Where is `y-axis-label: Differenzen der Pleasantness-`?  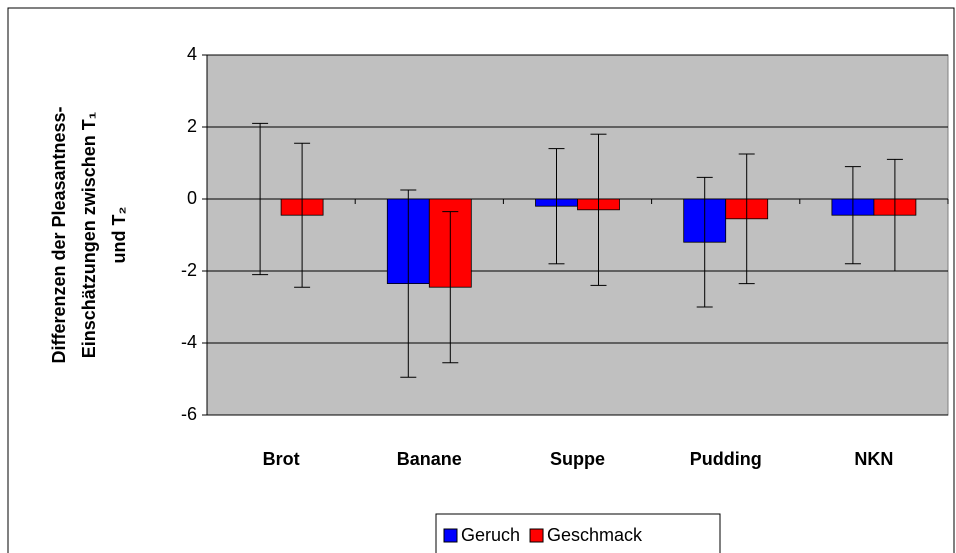
y-axis-label: Differenzen der Pleasantness- is located at coordinates (59, 234).